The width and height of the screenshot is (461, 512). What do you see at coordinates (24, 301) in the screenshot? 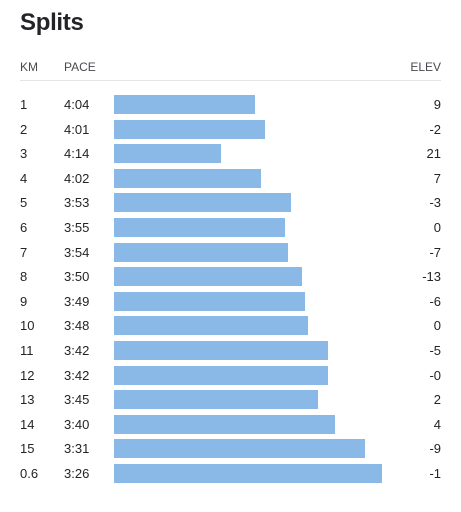
I see `split-km: 9` at bounding box center [24, 301].